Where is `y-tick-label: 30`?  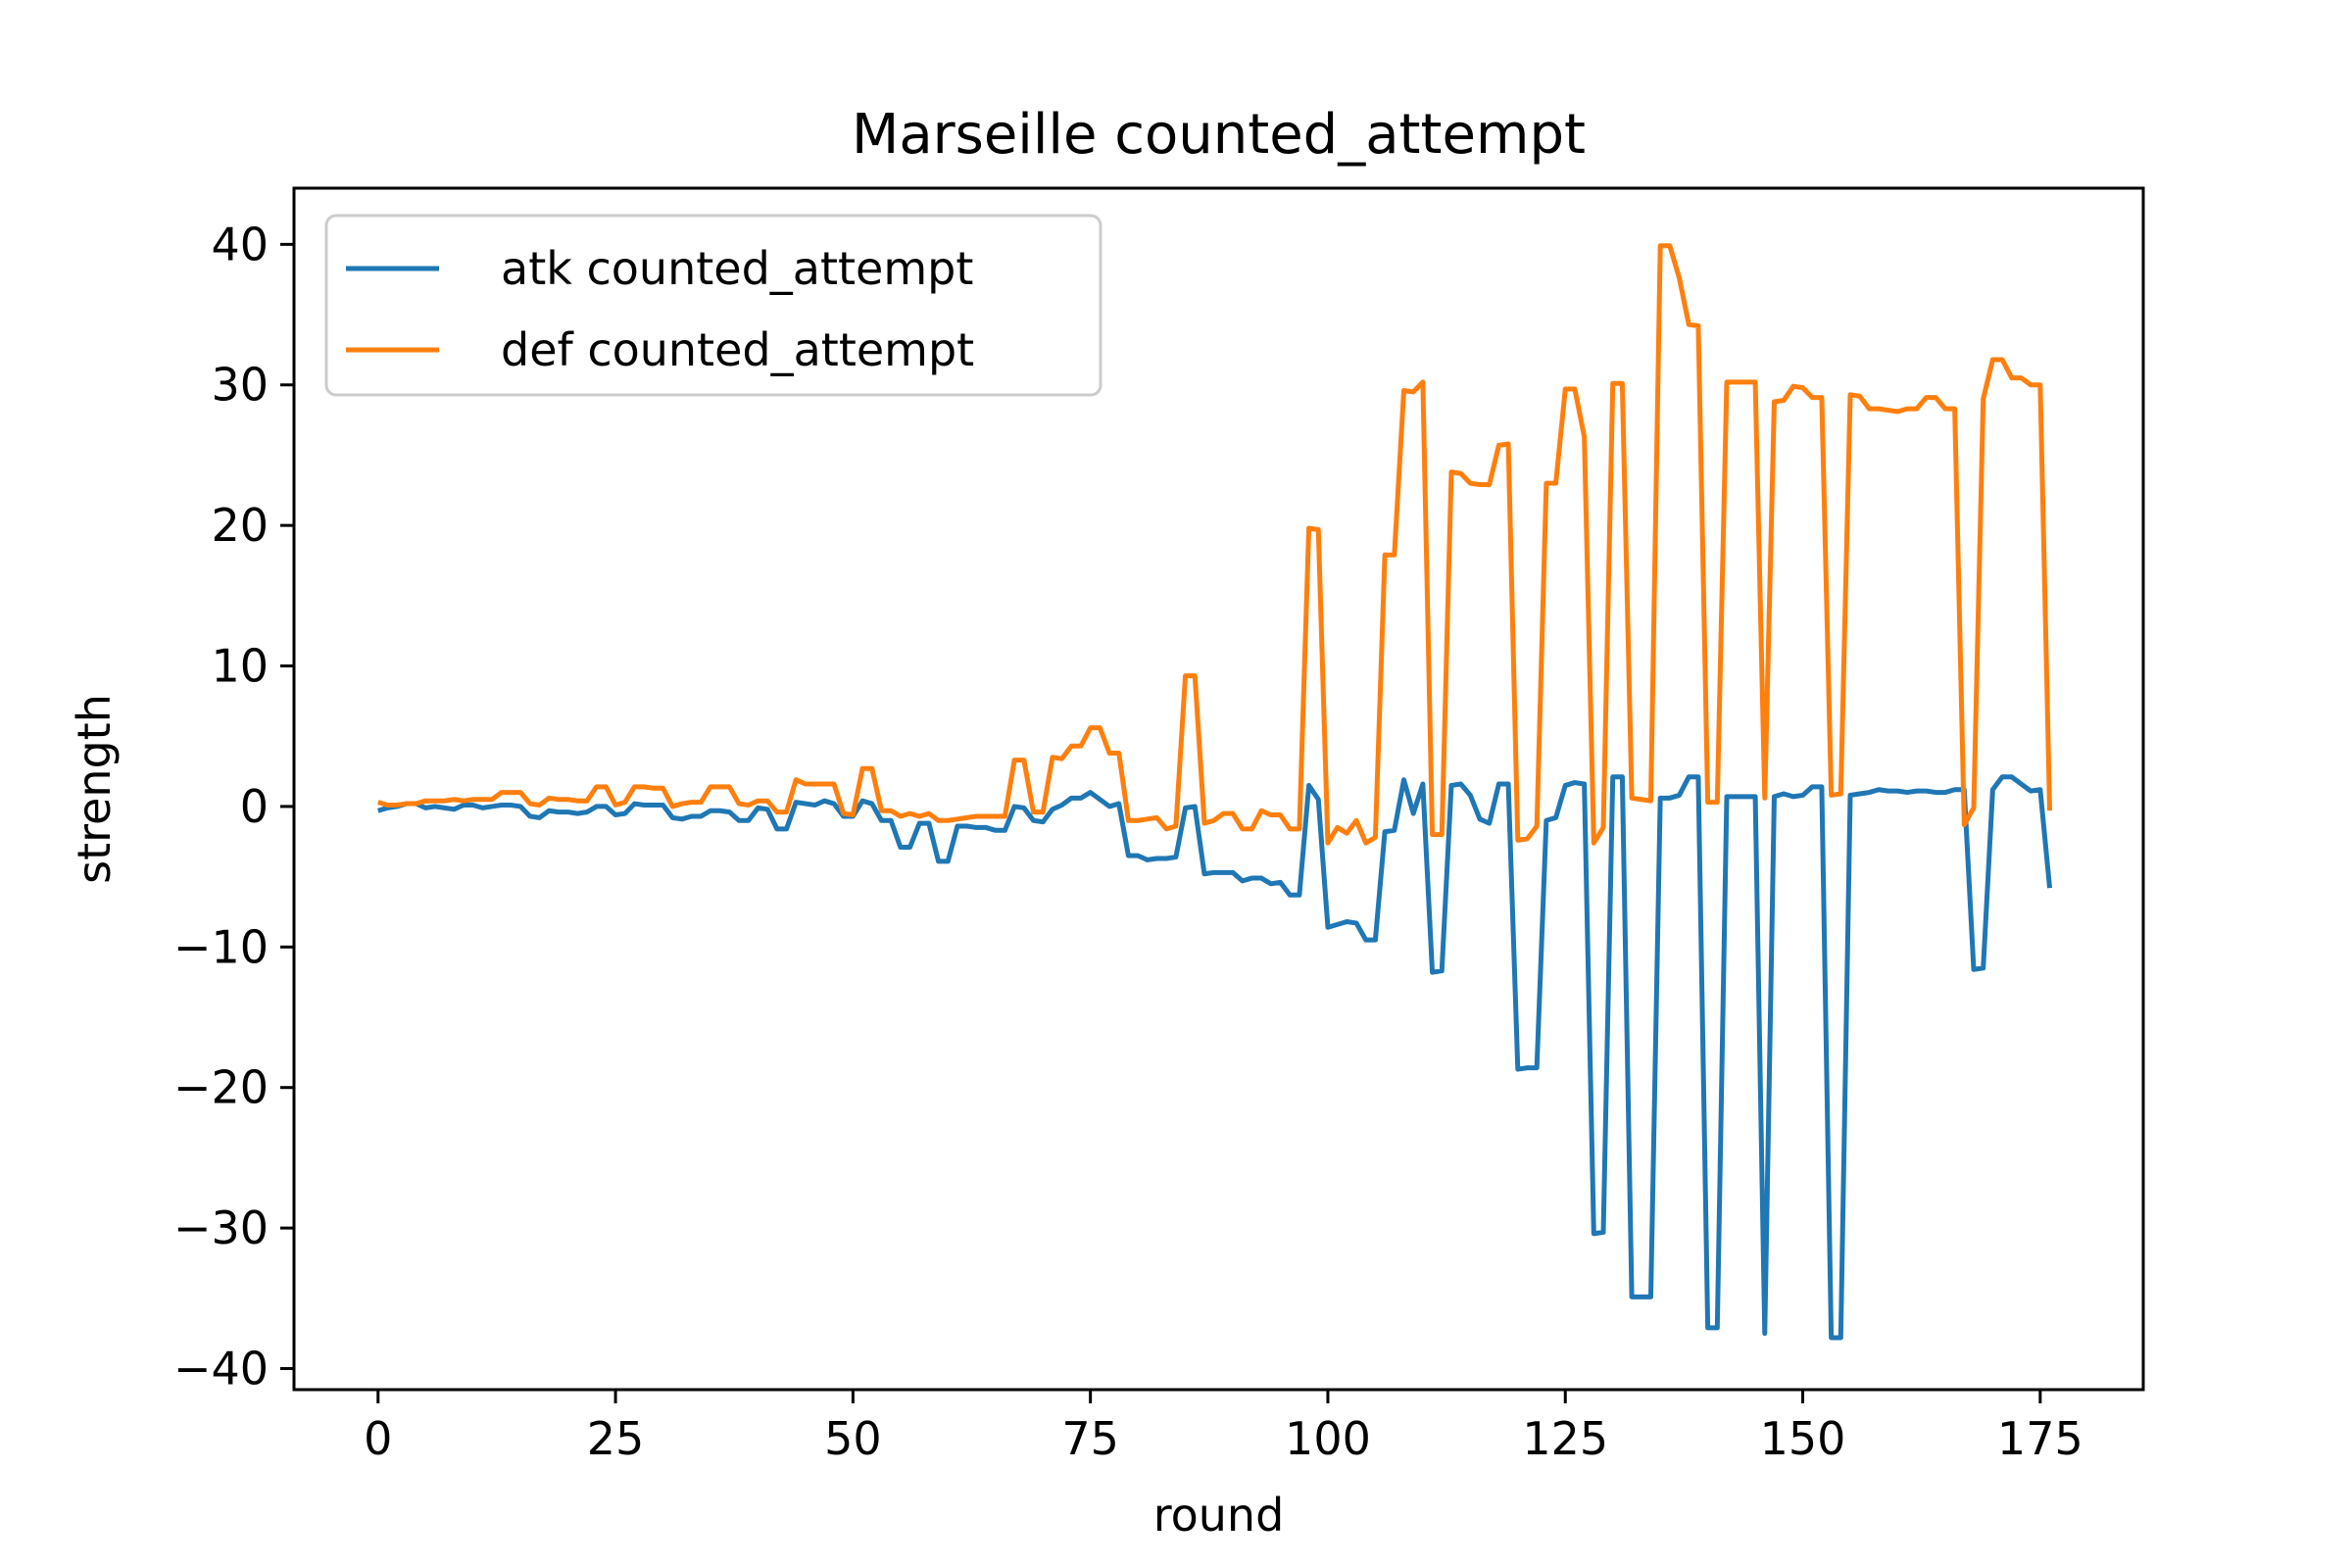 y-tick-label: 30 is located at coordinates (240, 385).